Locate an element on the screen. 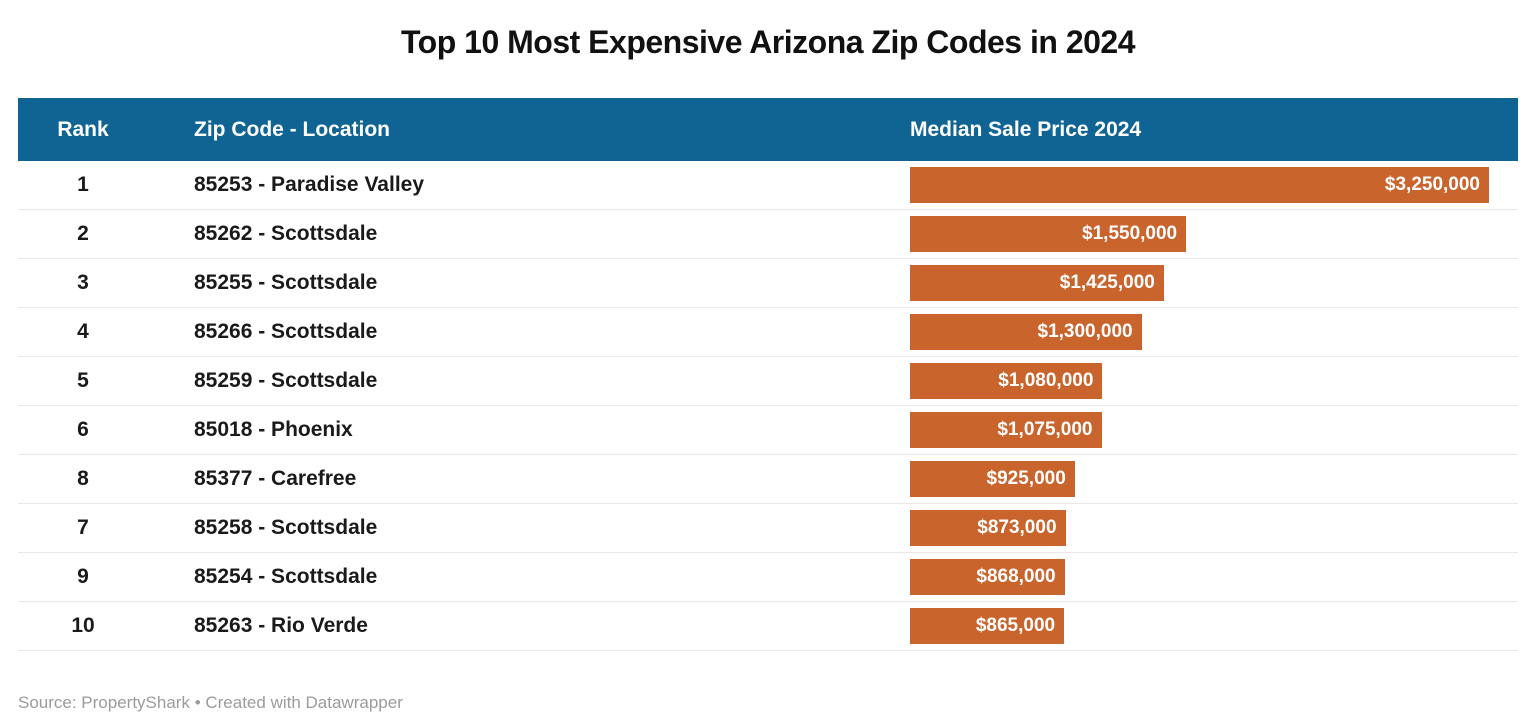 The height and width of the screenshot is (728, 1536). table-row: 5 85259 - Scottsdale $1,080,000 is located at coordinates (768, 381).